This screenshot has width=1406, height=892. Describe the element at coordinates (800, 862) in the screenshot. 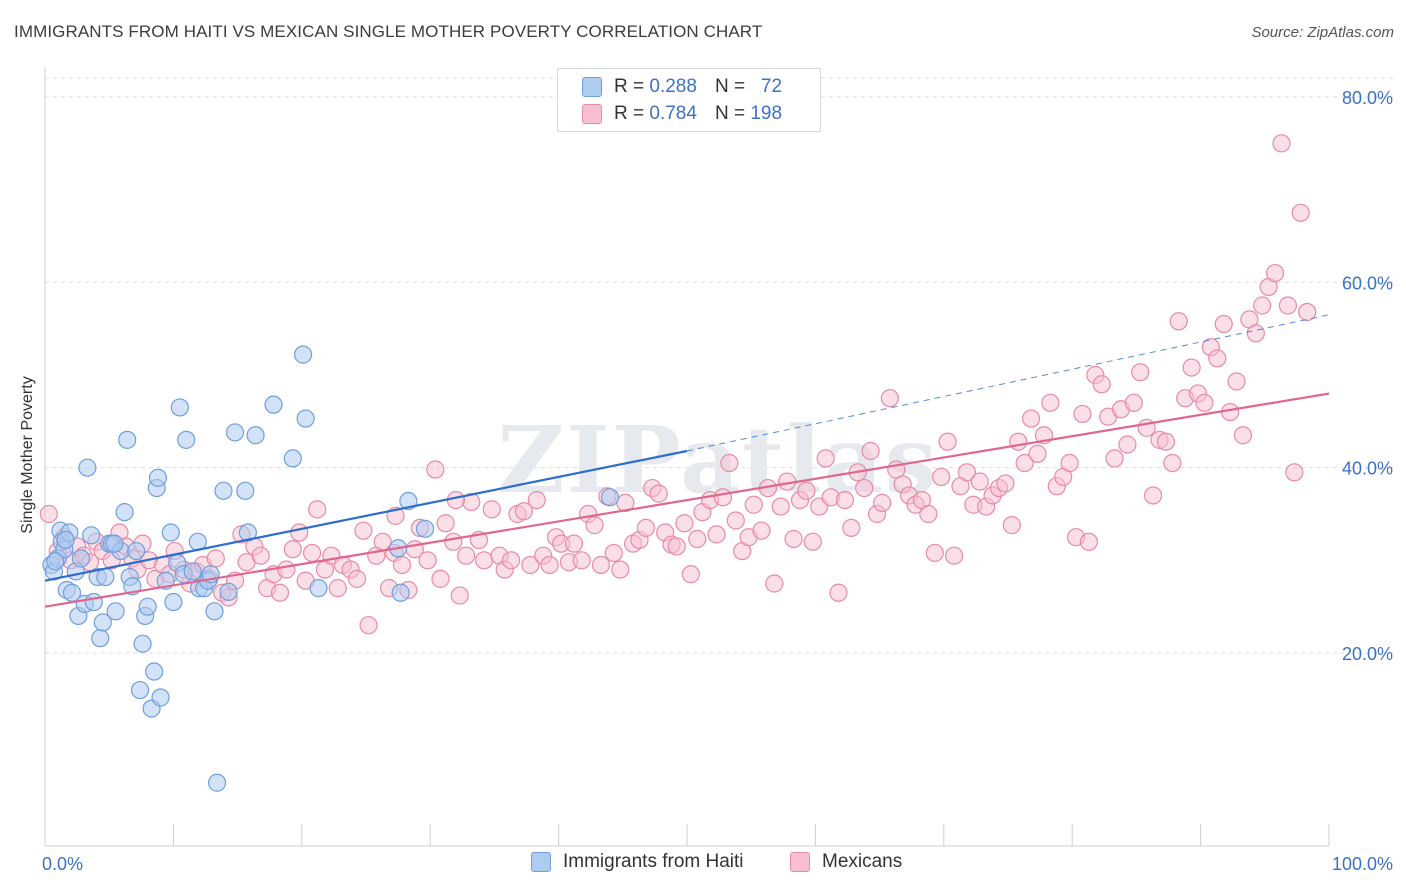

I see `mexicans-swatch` at that location.